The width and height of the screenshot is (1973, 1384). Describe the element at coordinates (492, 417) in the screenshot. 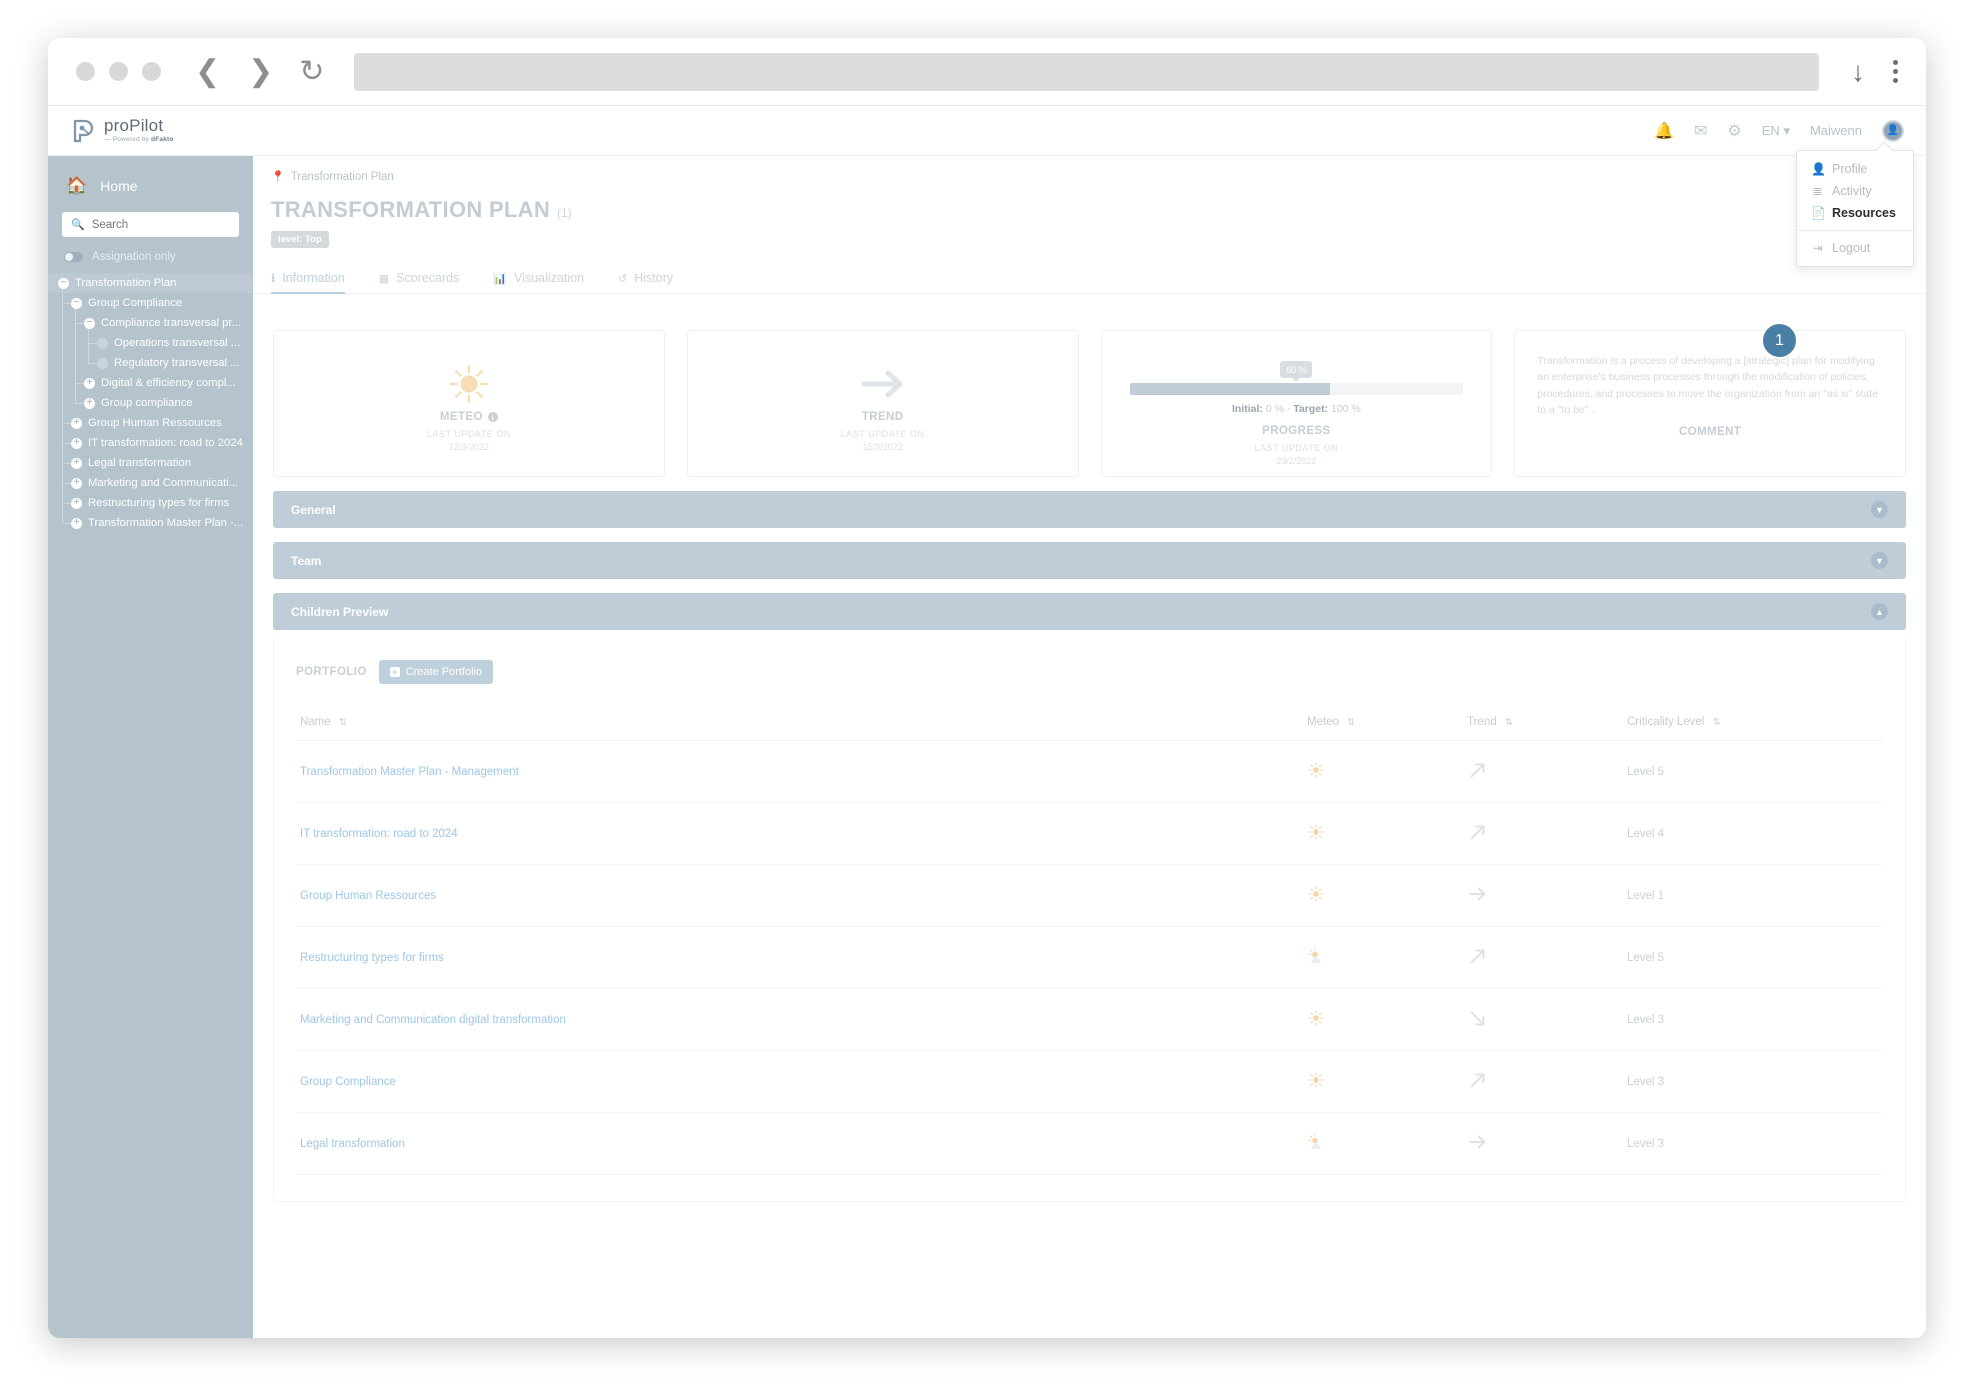

I see `info-icon: i` at that location.